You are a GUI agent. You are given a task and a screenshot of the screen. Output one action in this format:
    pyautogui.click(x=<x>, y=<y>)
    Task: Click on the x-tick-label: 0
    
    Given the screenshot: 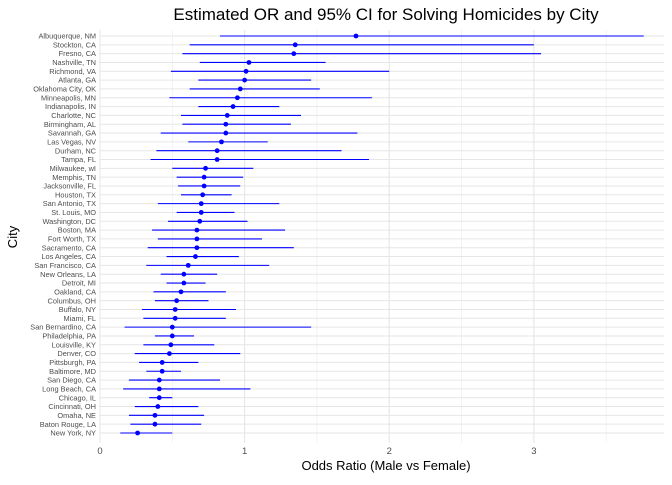 What is the action you would take?
    pyautogui.click(x=99, y=451)
    